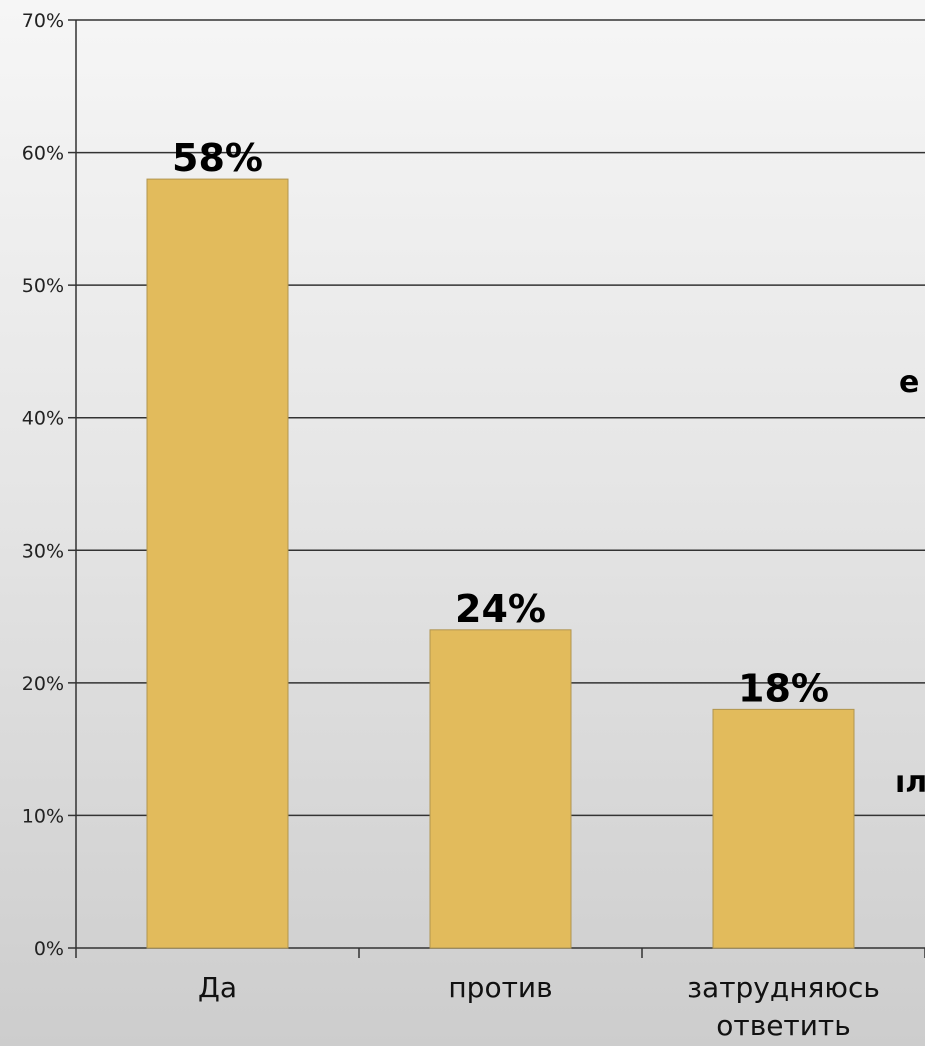 The height and width of the screenshot is (1046, 925). Describe the element at coordinates (49, 949) in the screenshot. I see `y-tick-label: 0%` at that location.